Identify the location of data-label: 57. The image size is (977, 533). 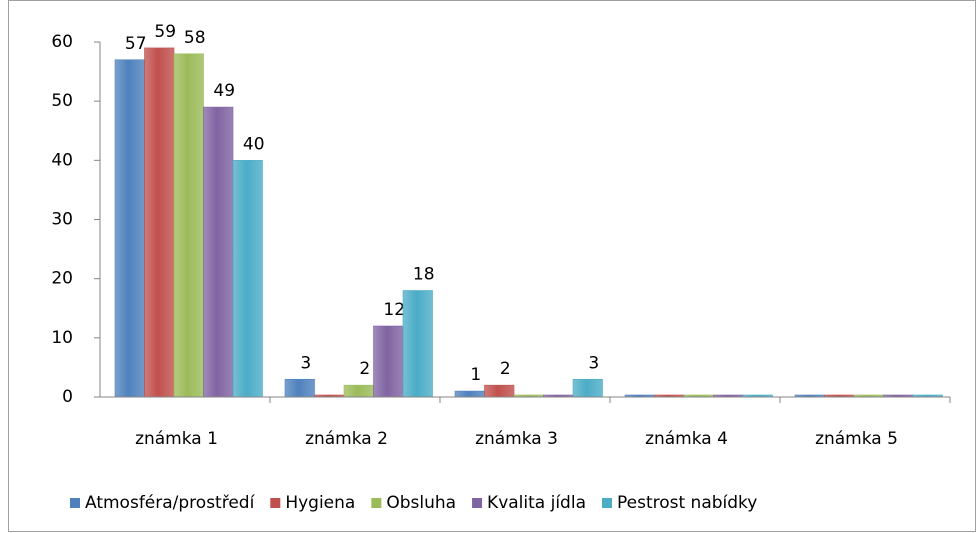
(136, 44).